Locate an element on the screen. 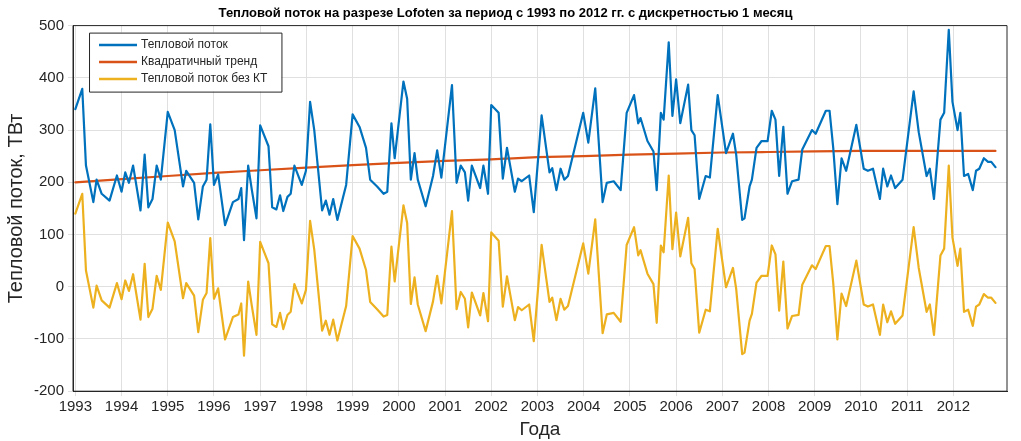  y-tick-label: 500 is located at coordinates (51, 24).